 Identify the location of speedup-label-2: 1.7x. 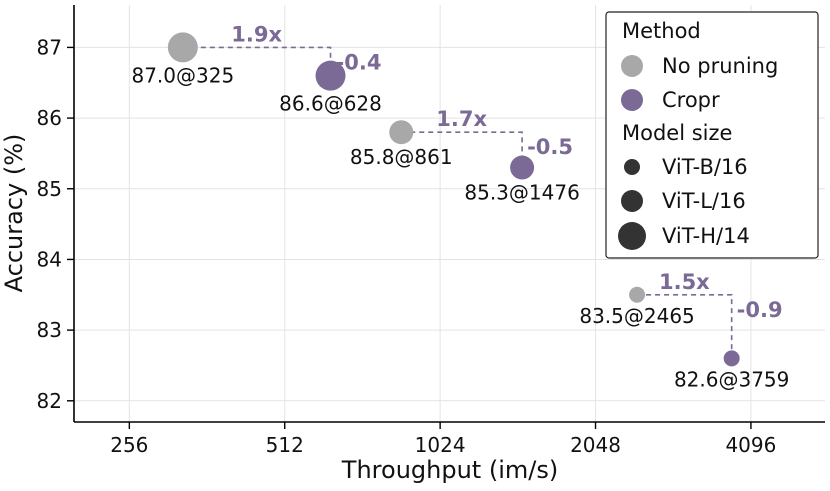
(461, 119).